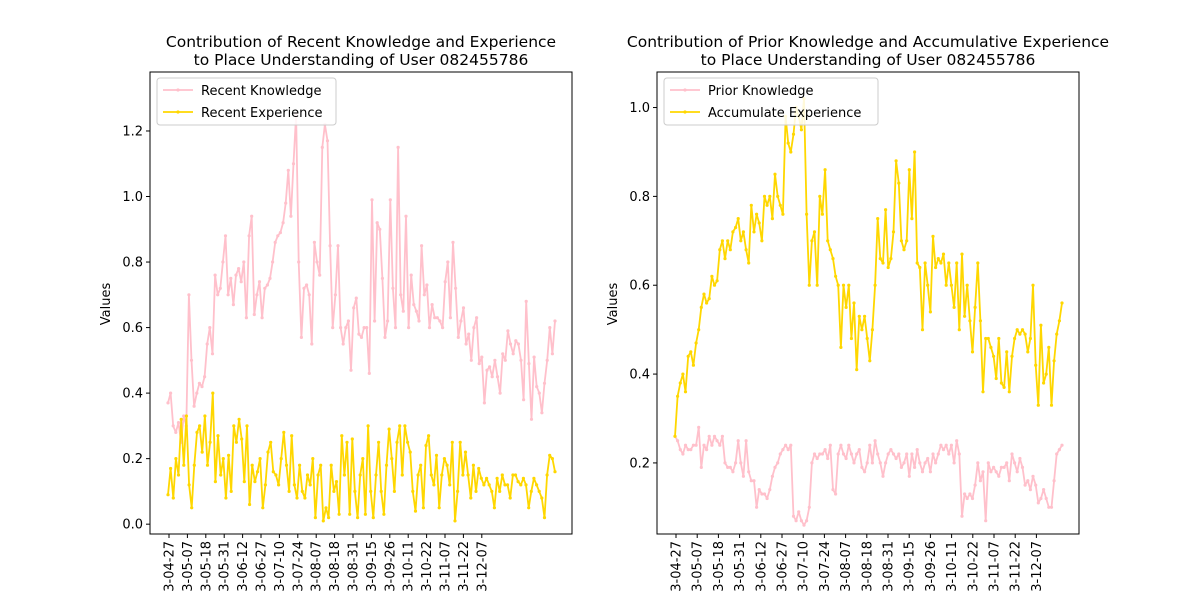  I want to click on left-xtick-label-0: 3-04-27, so click(170, 566).